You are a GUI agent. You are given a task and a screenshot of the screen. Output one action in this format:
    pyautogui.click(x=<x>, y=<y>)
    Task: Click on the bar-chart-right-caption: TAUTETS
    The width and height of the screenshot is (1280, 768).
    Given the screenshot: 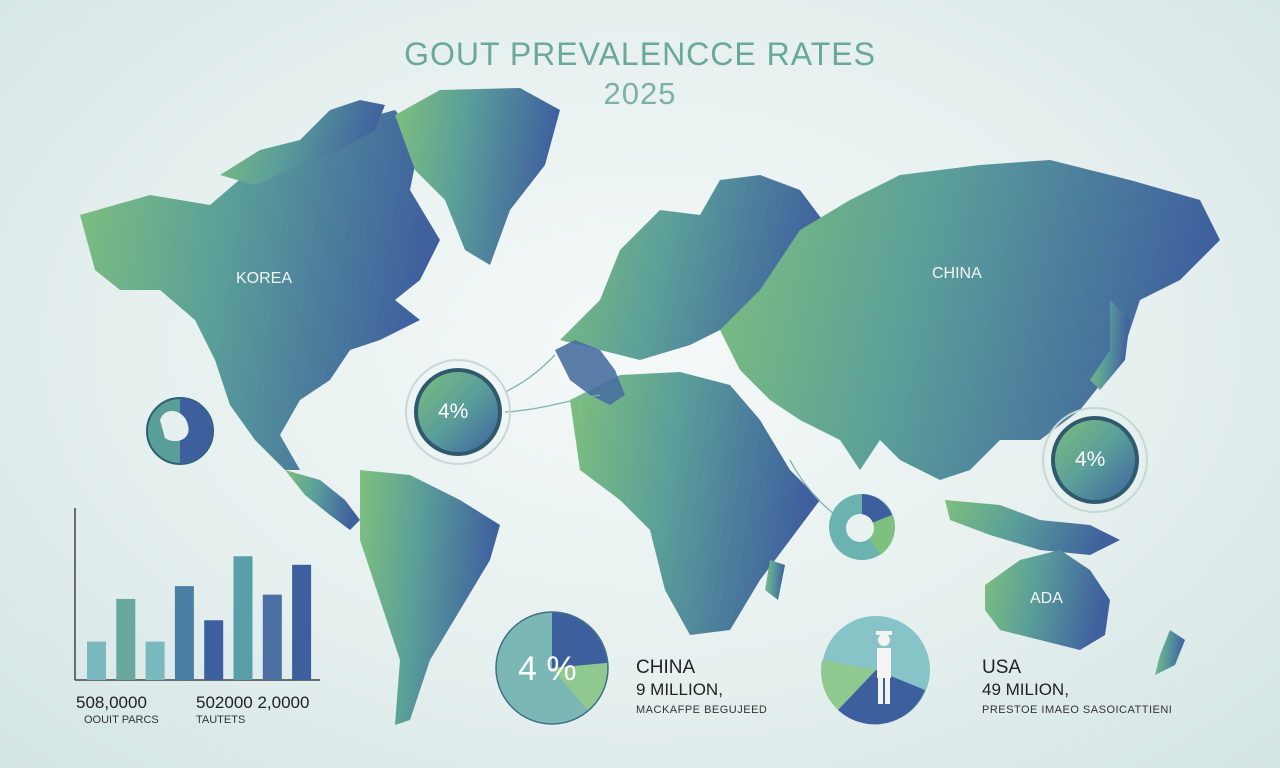 What is the action you would take?
    pyautogui.click(x=221, y=720)
    